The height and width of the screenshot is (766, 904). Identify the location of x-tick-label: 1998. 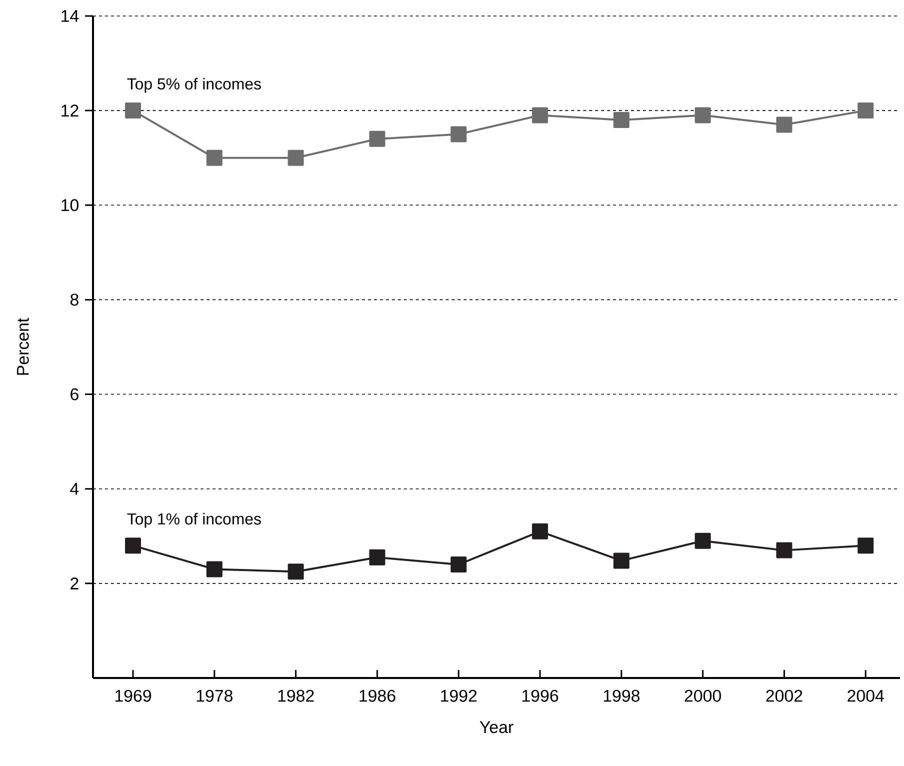
(622, 696).